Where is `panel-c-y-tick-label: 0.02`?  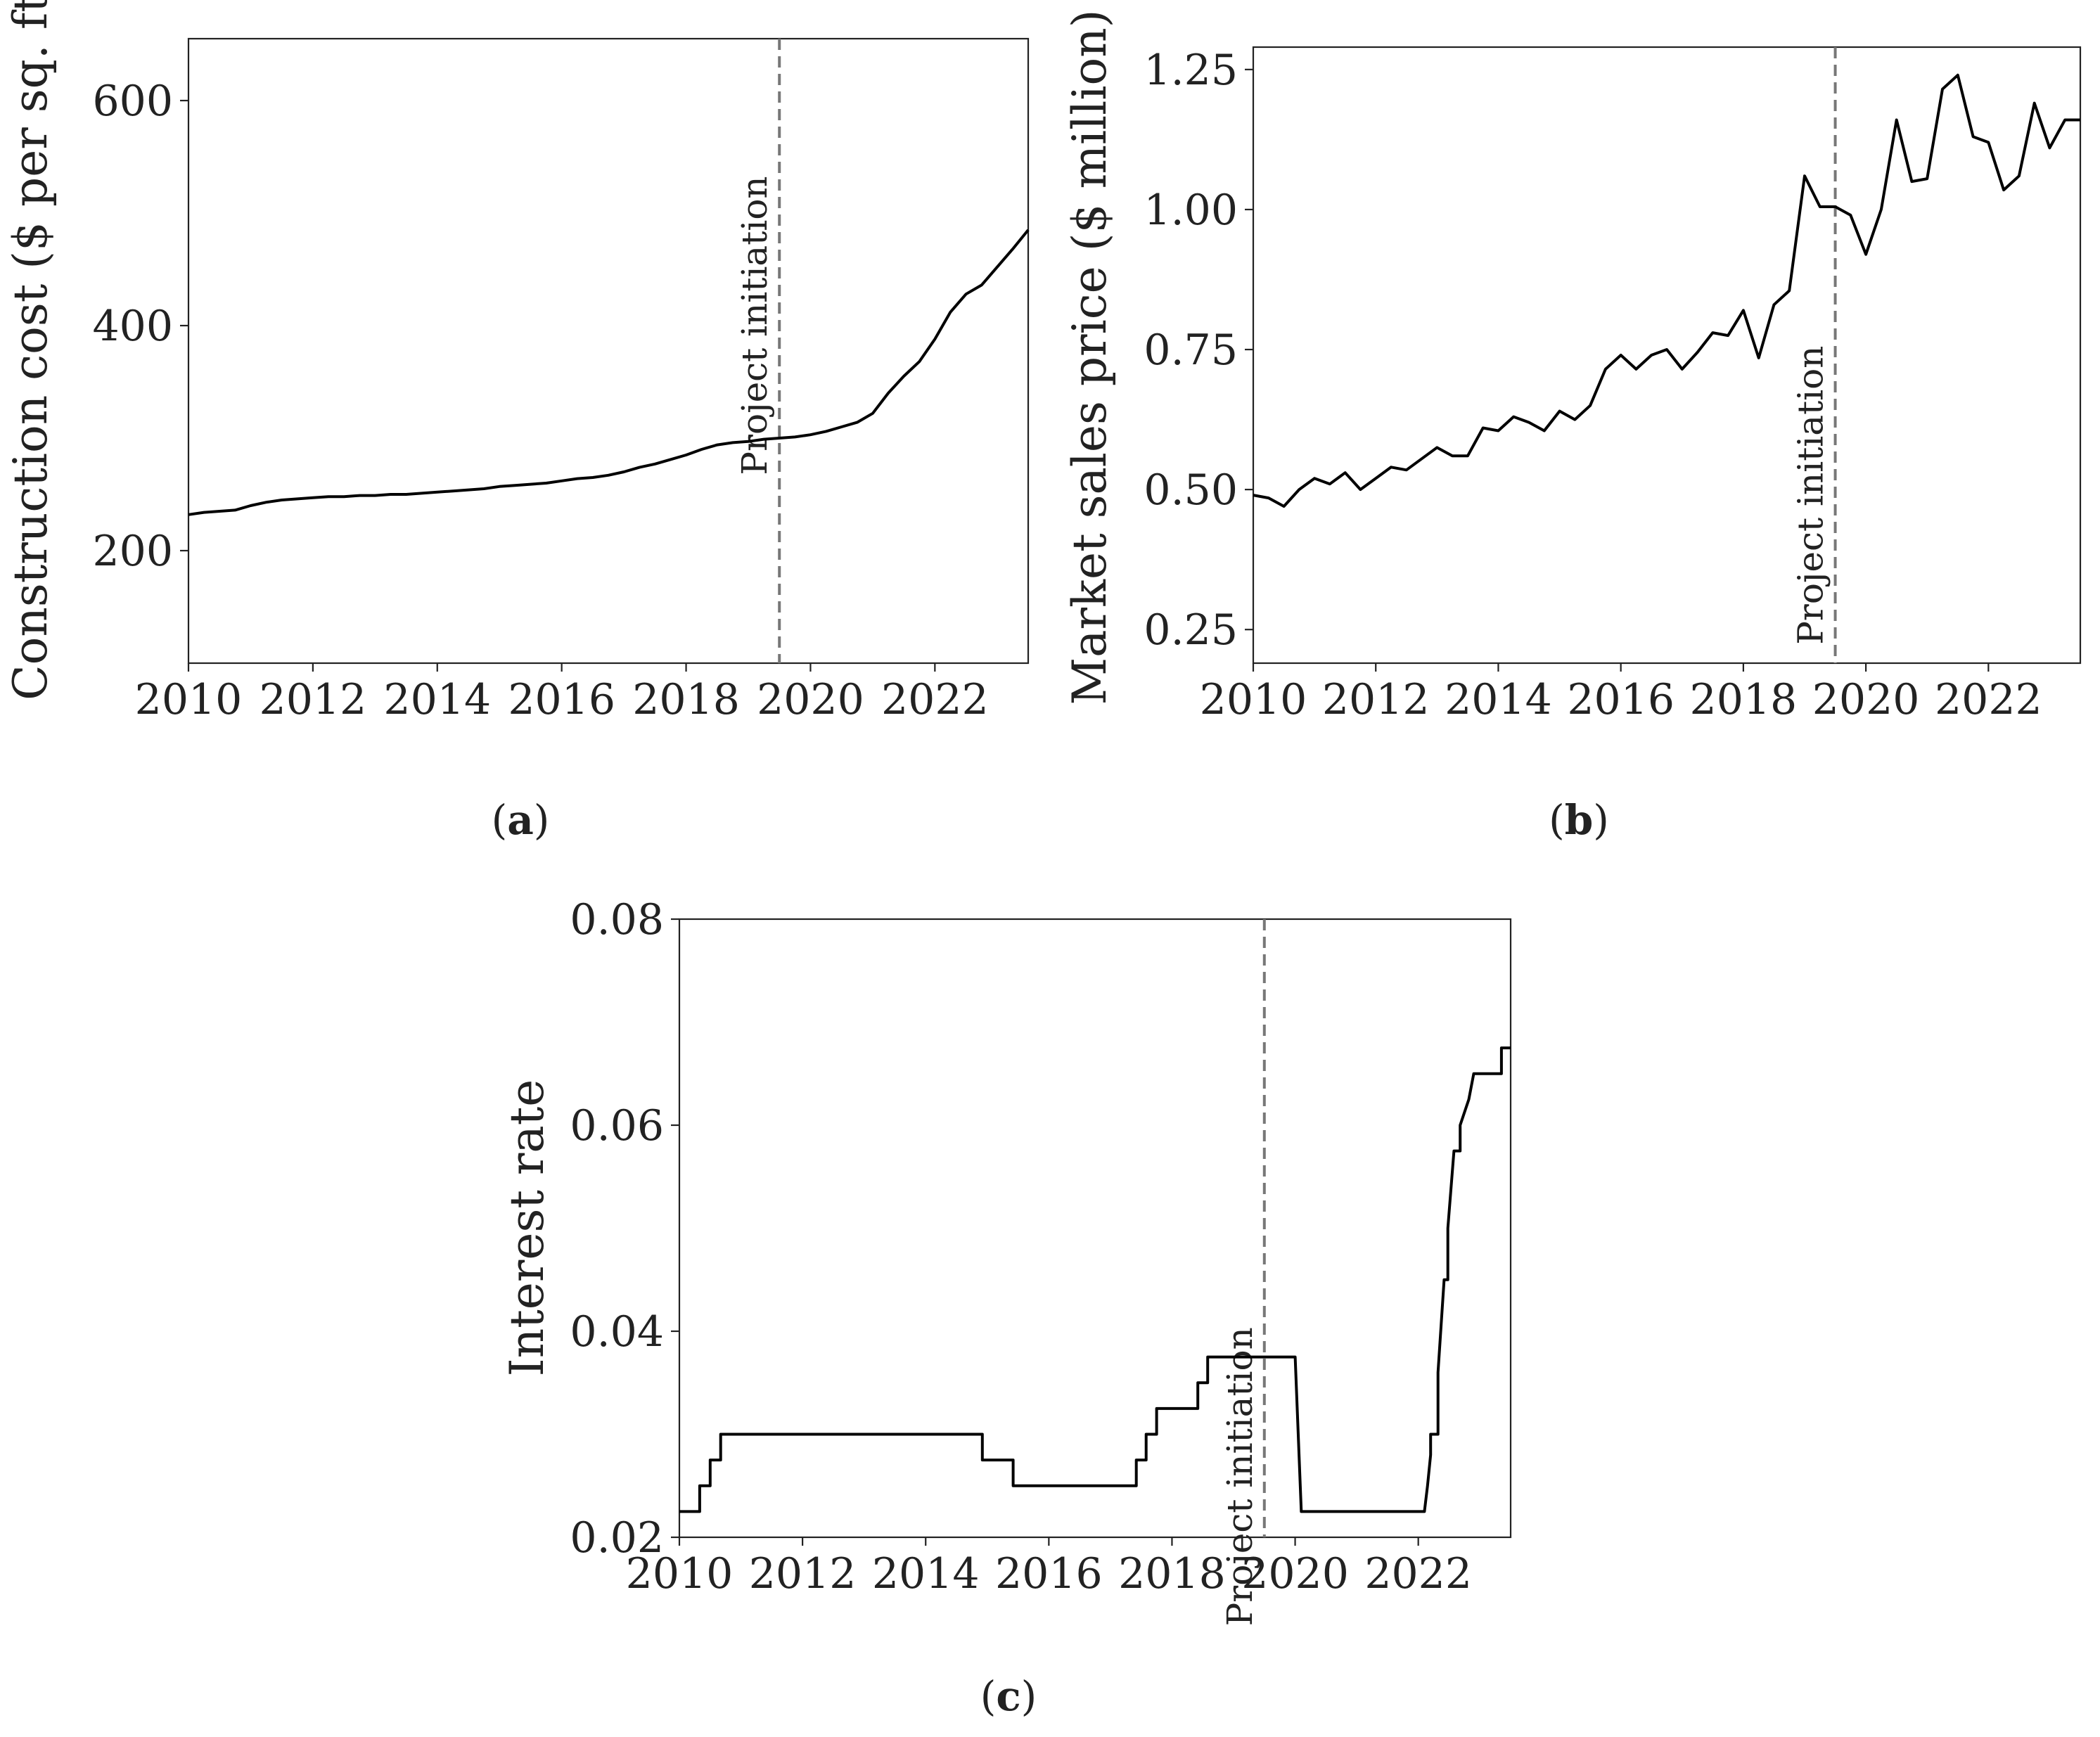
panel-c-y-tick-label: 0.02 is located at coordinates (617, 1538).